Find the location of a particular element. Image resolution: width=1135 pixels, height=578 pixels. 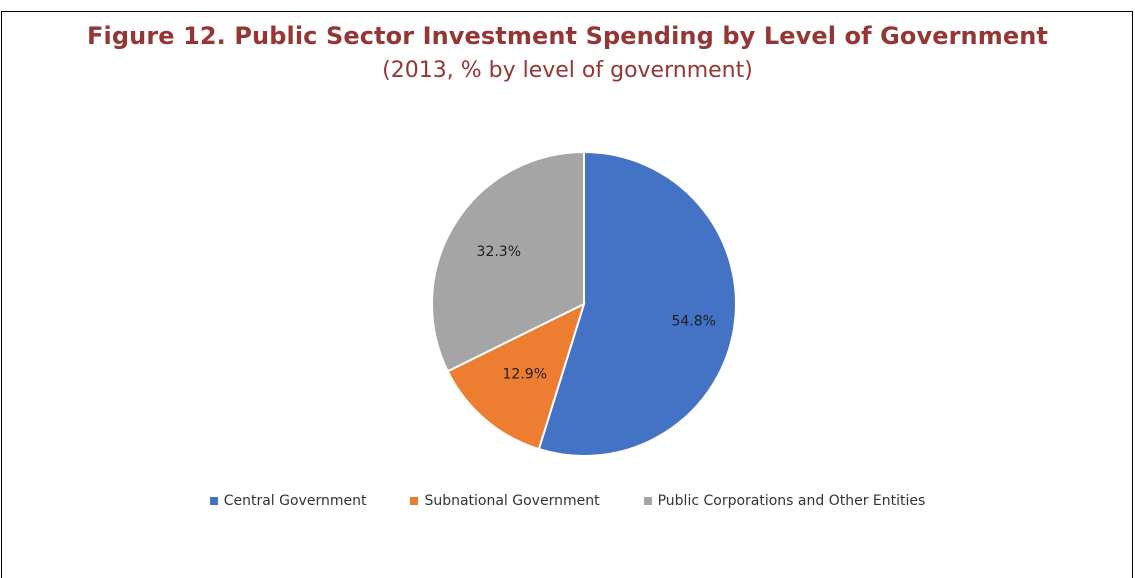

legend-item-subnational: Subnational Government is located at coordinates (505, 501).